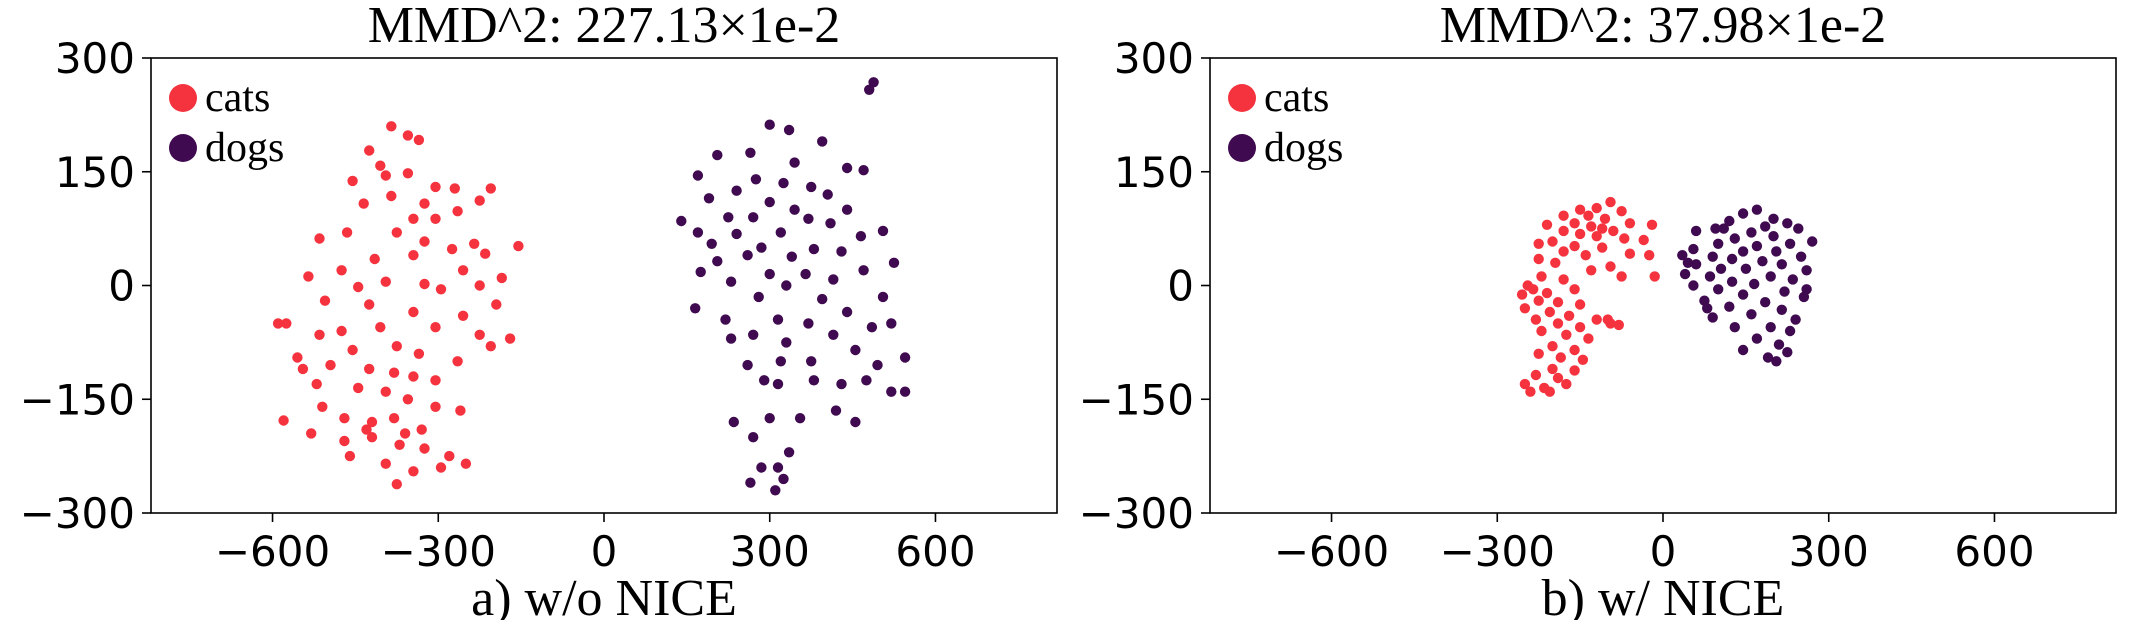 The height and width of the screenshot is (620, 2132). Describe the element at coordinates (77, 399) in the screenshot. I see `y-tick-label: −150` at that location.